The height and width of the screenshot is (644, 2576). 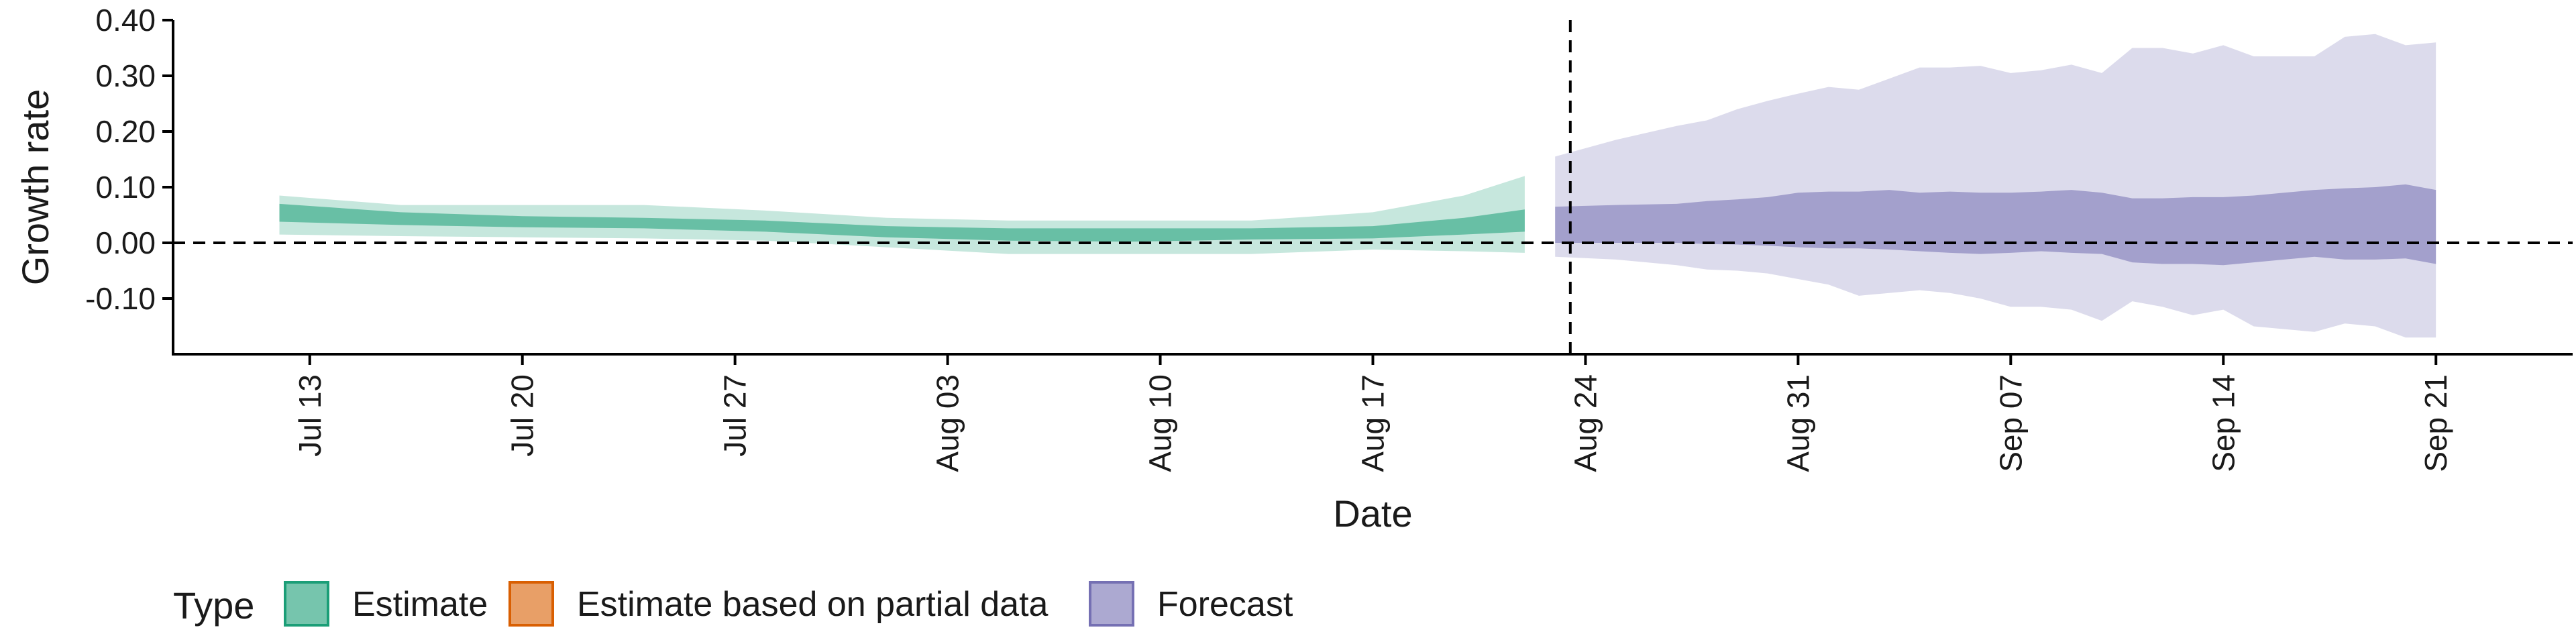 What do you see at coordinates (2435, 423) in the screenshot?
I see `x-tick-label: Sep 21` at bounding box center [2435, 423].